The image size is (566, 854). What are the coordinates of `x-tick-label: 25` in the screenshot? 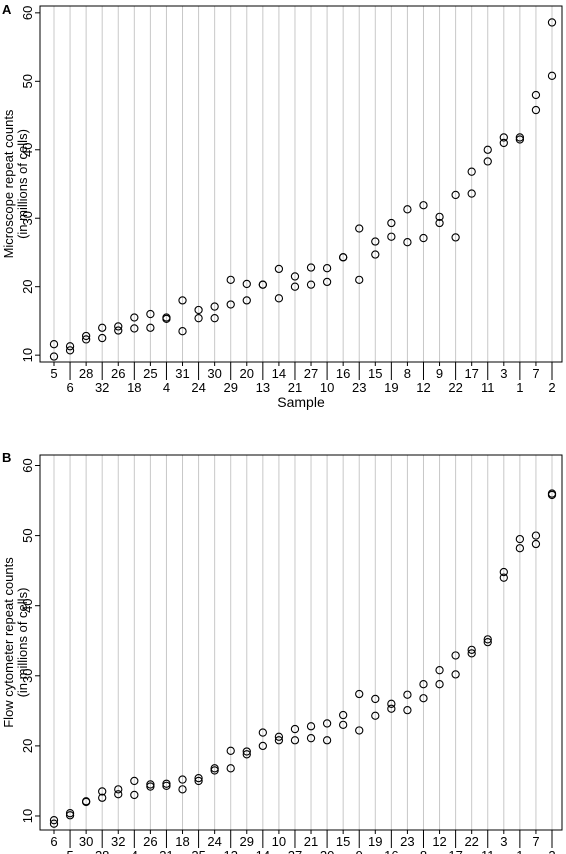 It's located at (198, 851).